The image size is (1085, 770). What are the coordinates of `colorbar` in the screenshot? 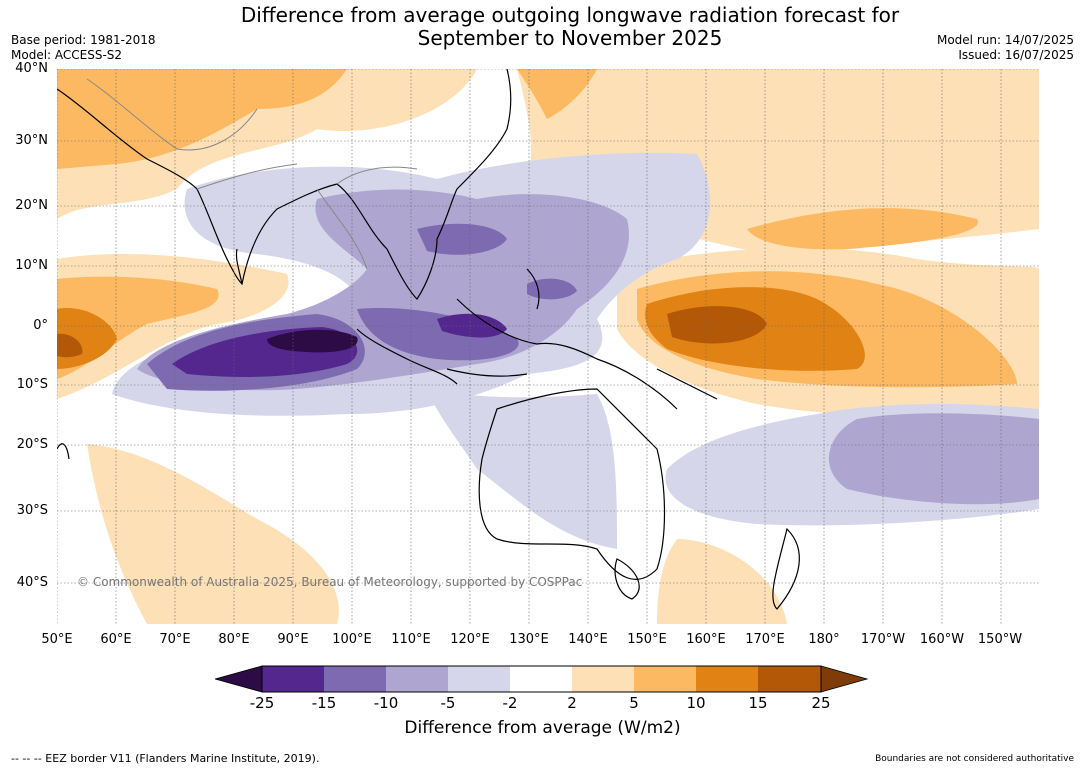 It's located at (542, 679).